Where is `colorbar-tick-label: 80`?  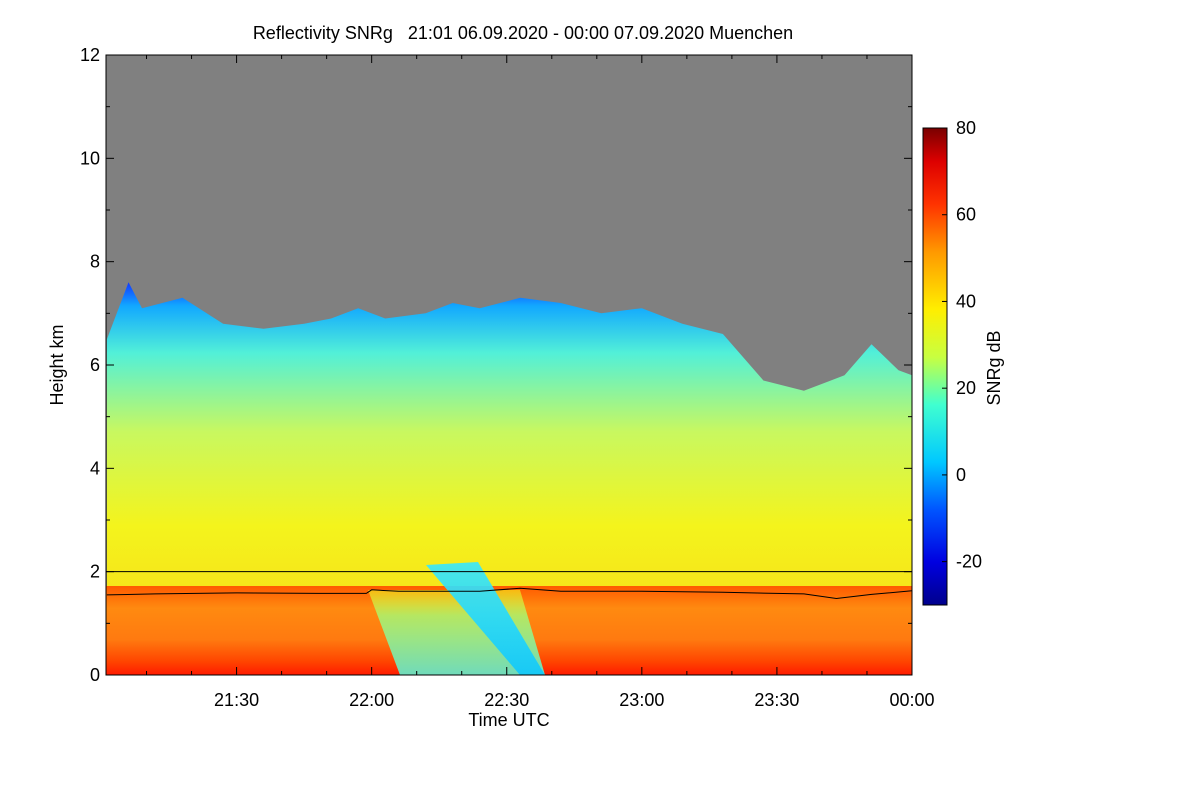
colorbar-tick-label: 80 is located at coordinates (966, 128).